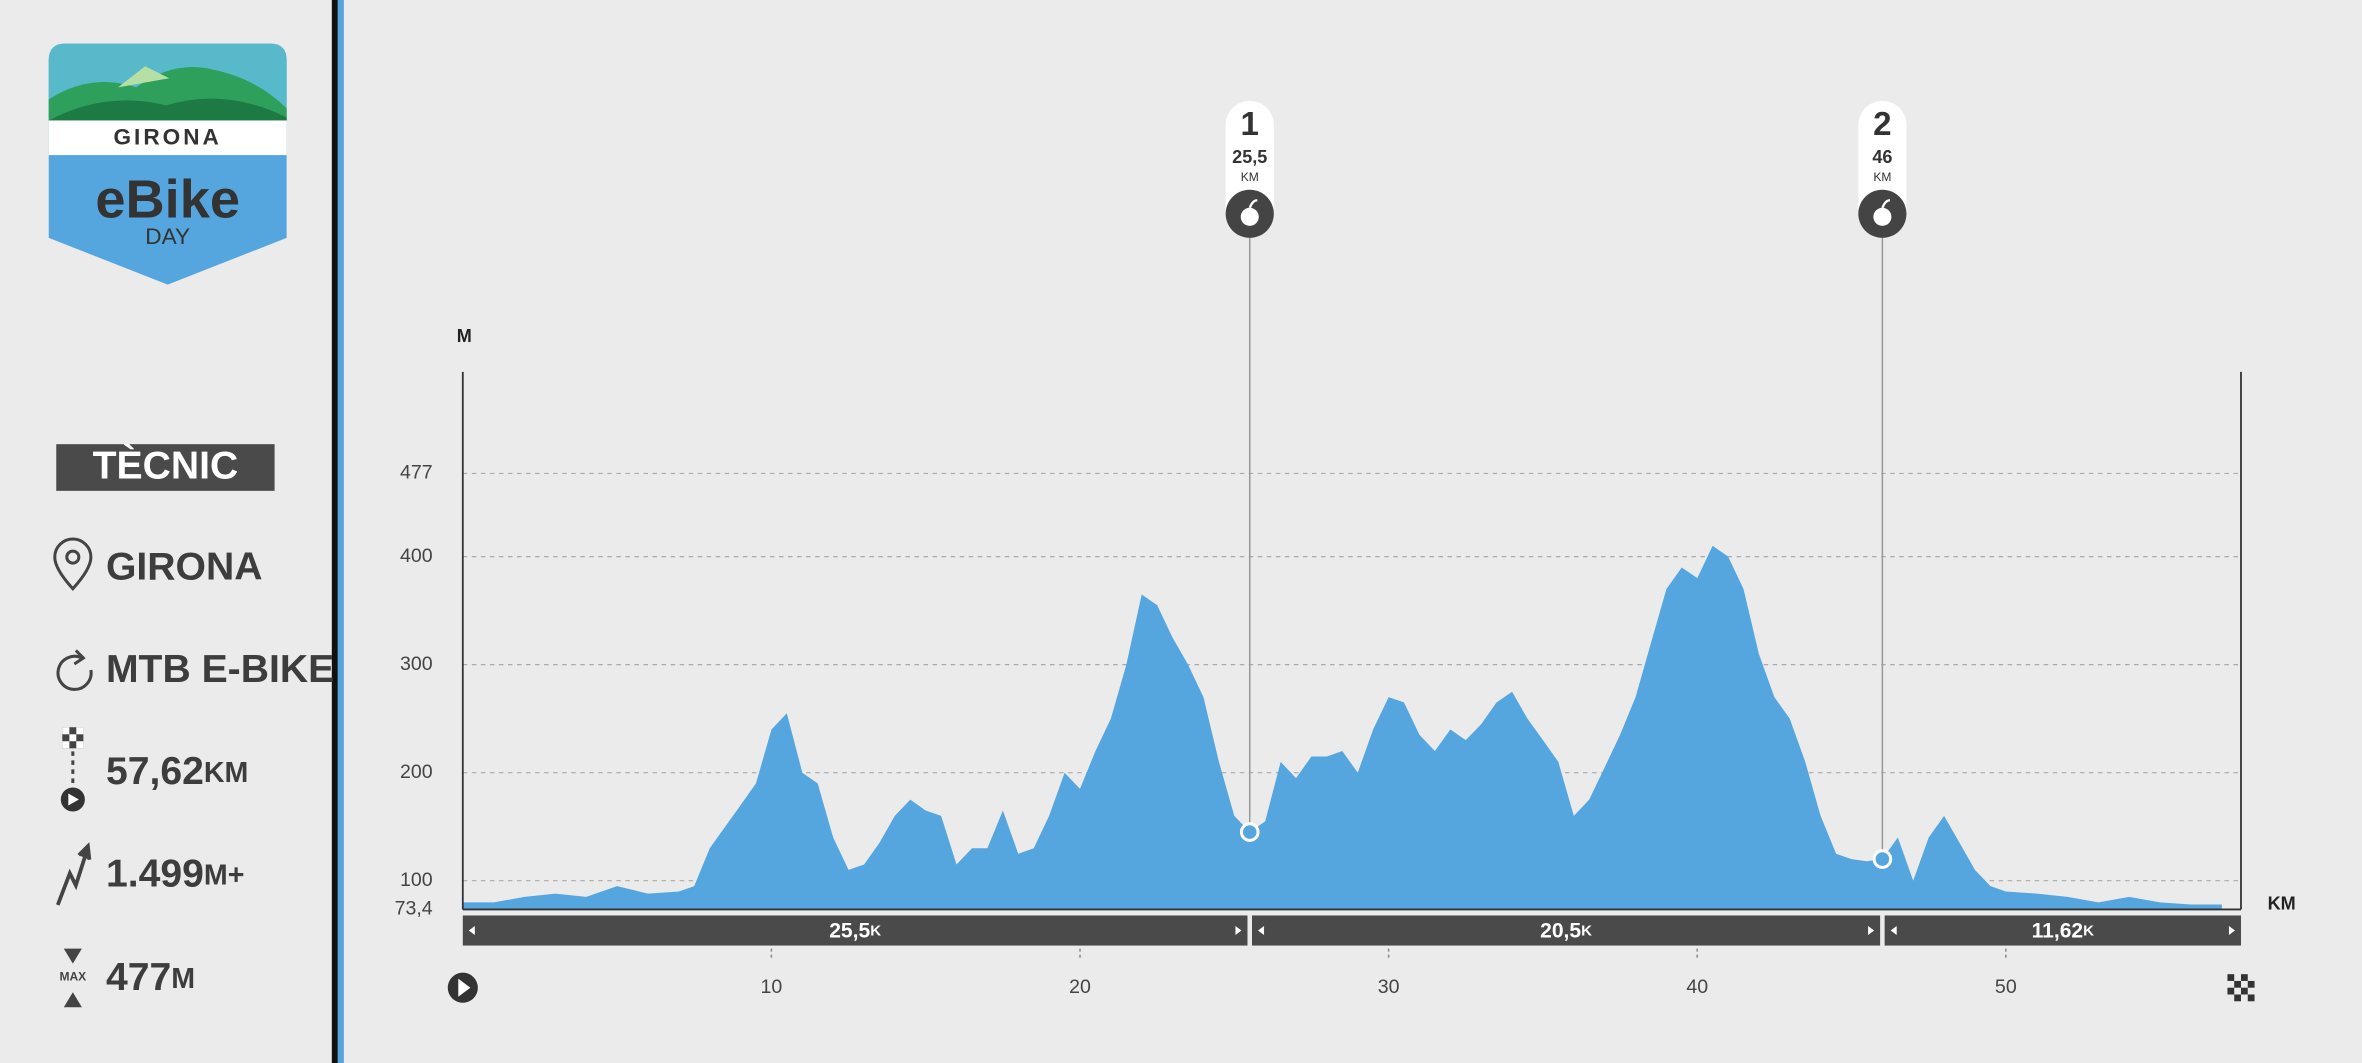 The image size is (2362, 1063). Describe the element at coordinates (167, 236) in the screenshot. I see `logo-sub: DAY` at that location.